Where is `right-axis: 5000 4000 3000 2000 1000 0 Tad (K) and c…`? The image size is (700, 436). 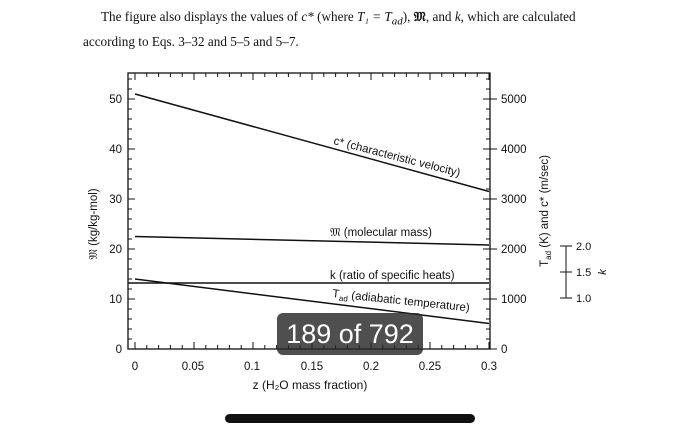
right-axis: 5000 4000 3000 2000 1000 0 Tad (K) and c… is located at coordinates (527, 225).